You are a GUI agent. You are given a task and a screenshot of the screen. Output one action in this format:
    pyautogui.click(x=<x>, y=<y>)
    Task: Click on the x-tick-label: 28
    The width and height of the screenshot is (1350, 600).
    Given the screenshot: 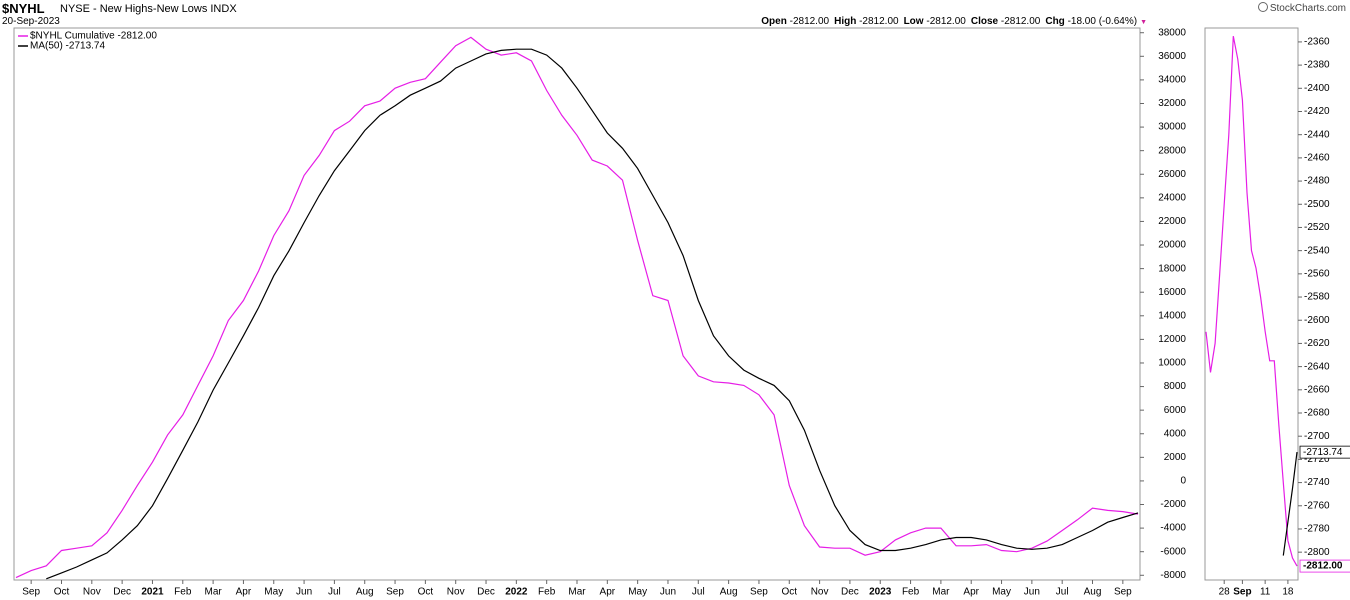 What is the action you would take?
    pyautogui.click(x=1225, y=592)
    